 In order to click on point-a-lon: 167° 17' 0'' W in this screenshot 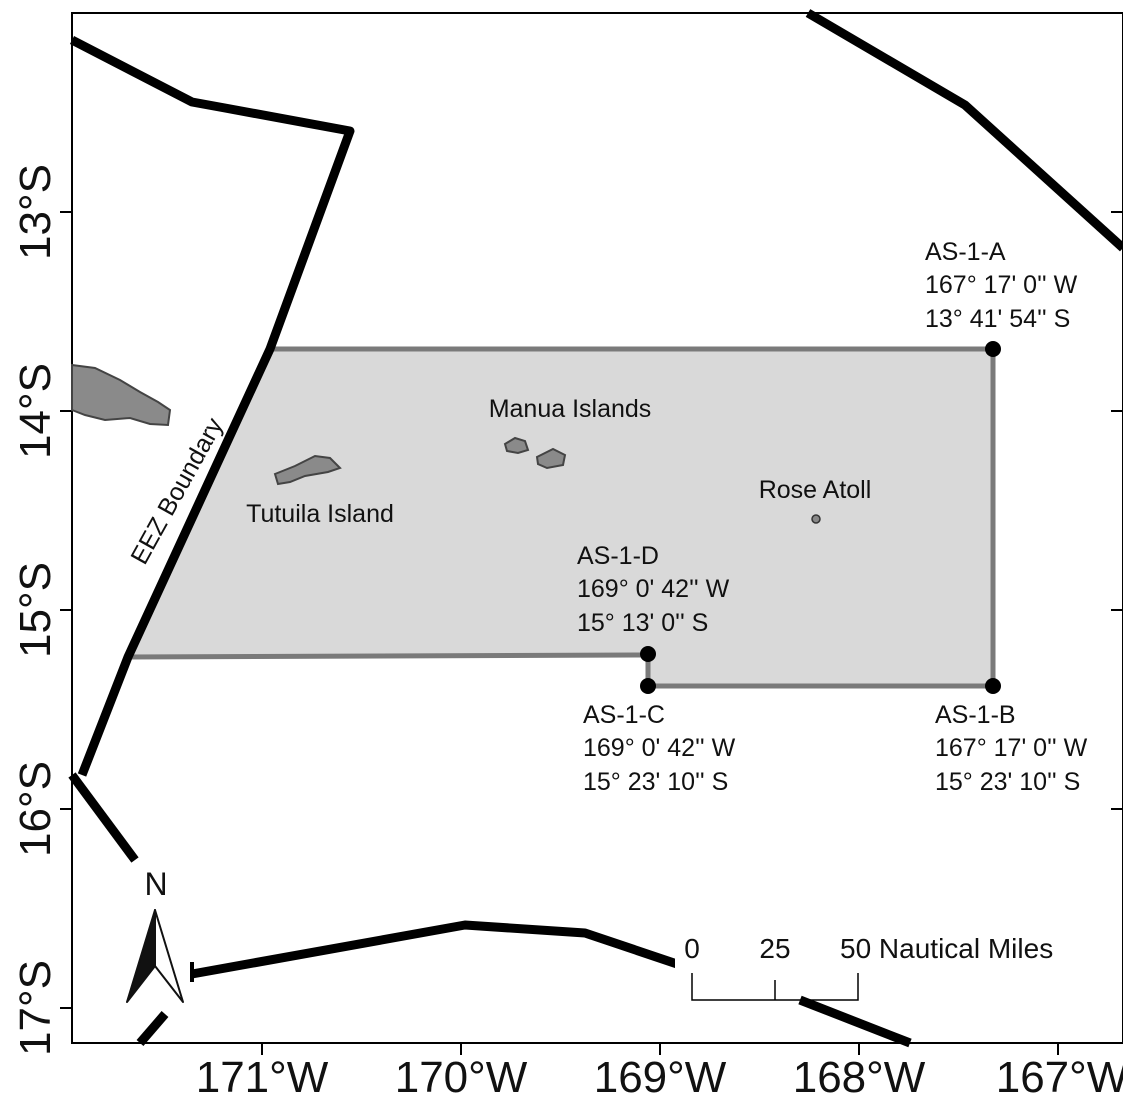, I will do `click(1001, 285)`.